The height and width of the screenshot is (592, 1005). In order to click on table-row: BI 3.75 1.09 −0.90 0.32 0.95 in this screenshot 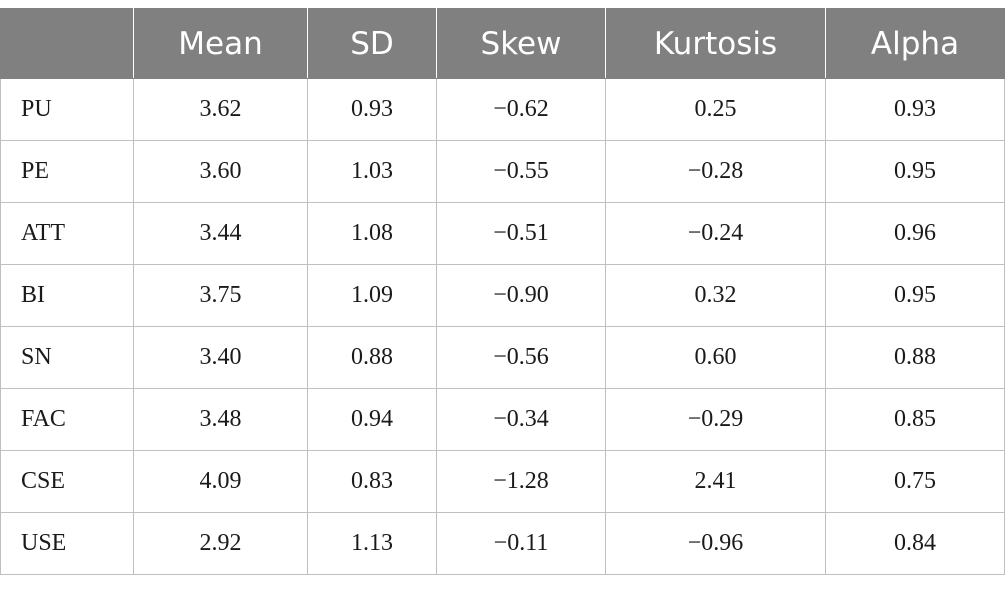, I will do `click(502, 295)`.